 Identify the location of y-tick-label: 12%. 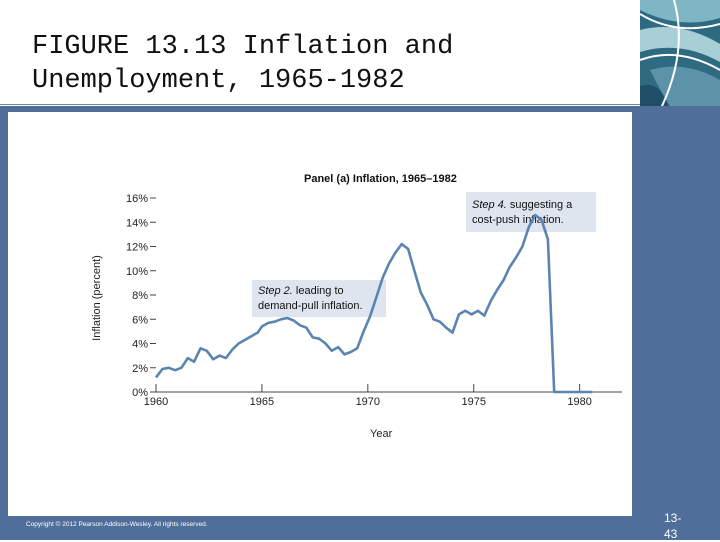
(137, 248).